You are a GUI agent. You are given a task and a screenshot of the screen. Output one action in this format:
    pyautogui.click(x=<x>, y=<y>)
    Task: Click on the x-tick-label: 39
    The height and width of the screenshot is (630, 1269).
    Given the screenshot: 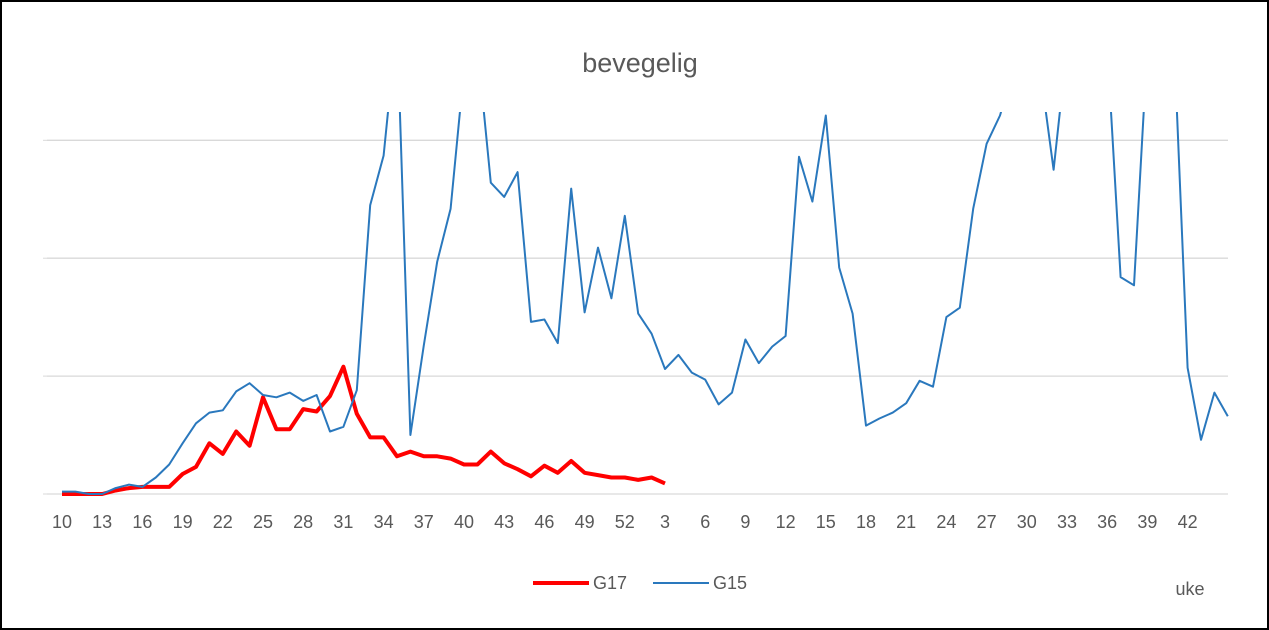 What is the action you would take?
    pyautogui.click(x=1147, y=522)
    